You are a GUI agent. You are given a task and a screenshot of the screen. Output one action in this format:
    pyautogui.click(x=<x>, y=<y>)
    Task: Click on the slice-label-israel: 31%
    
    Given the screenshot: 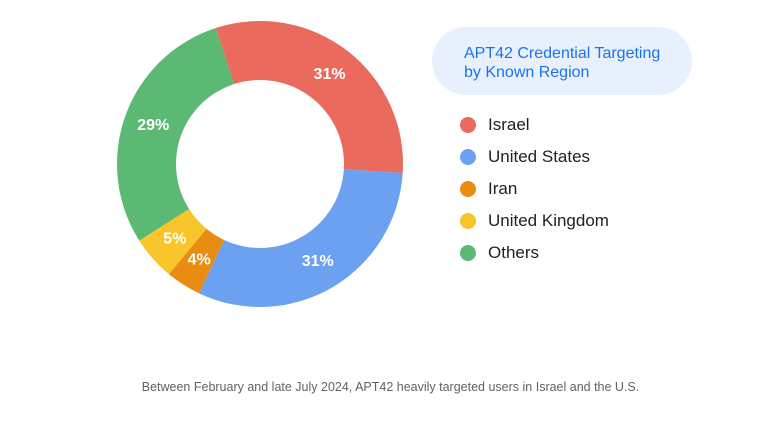 What is the action you would take?
    pyautogui.click(x=330, y=74)
    